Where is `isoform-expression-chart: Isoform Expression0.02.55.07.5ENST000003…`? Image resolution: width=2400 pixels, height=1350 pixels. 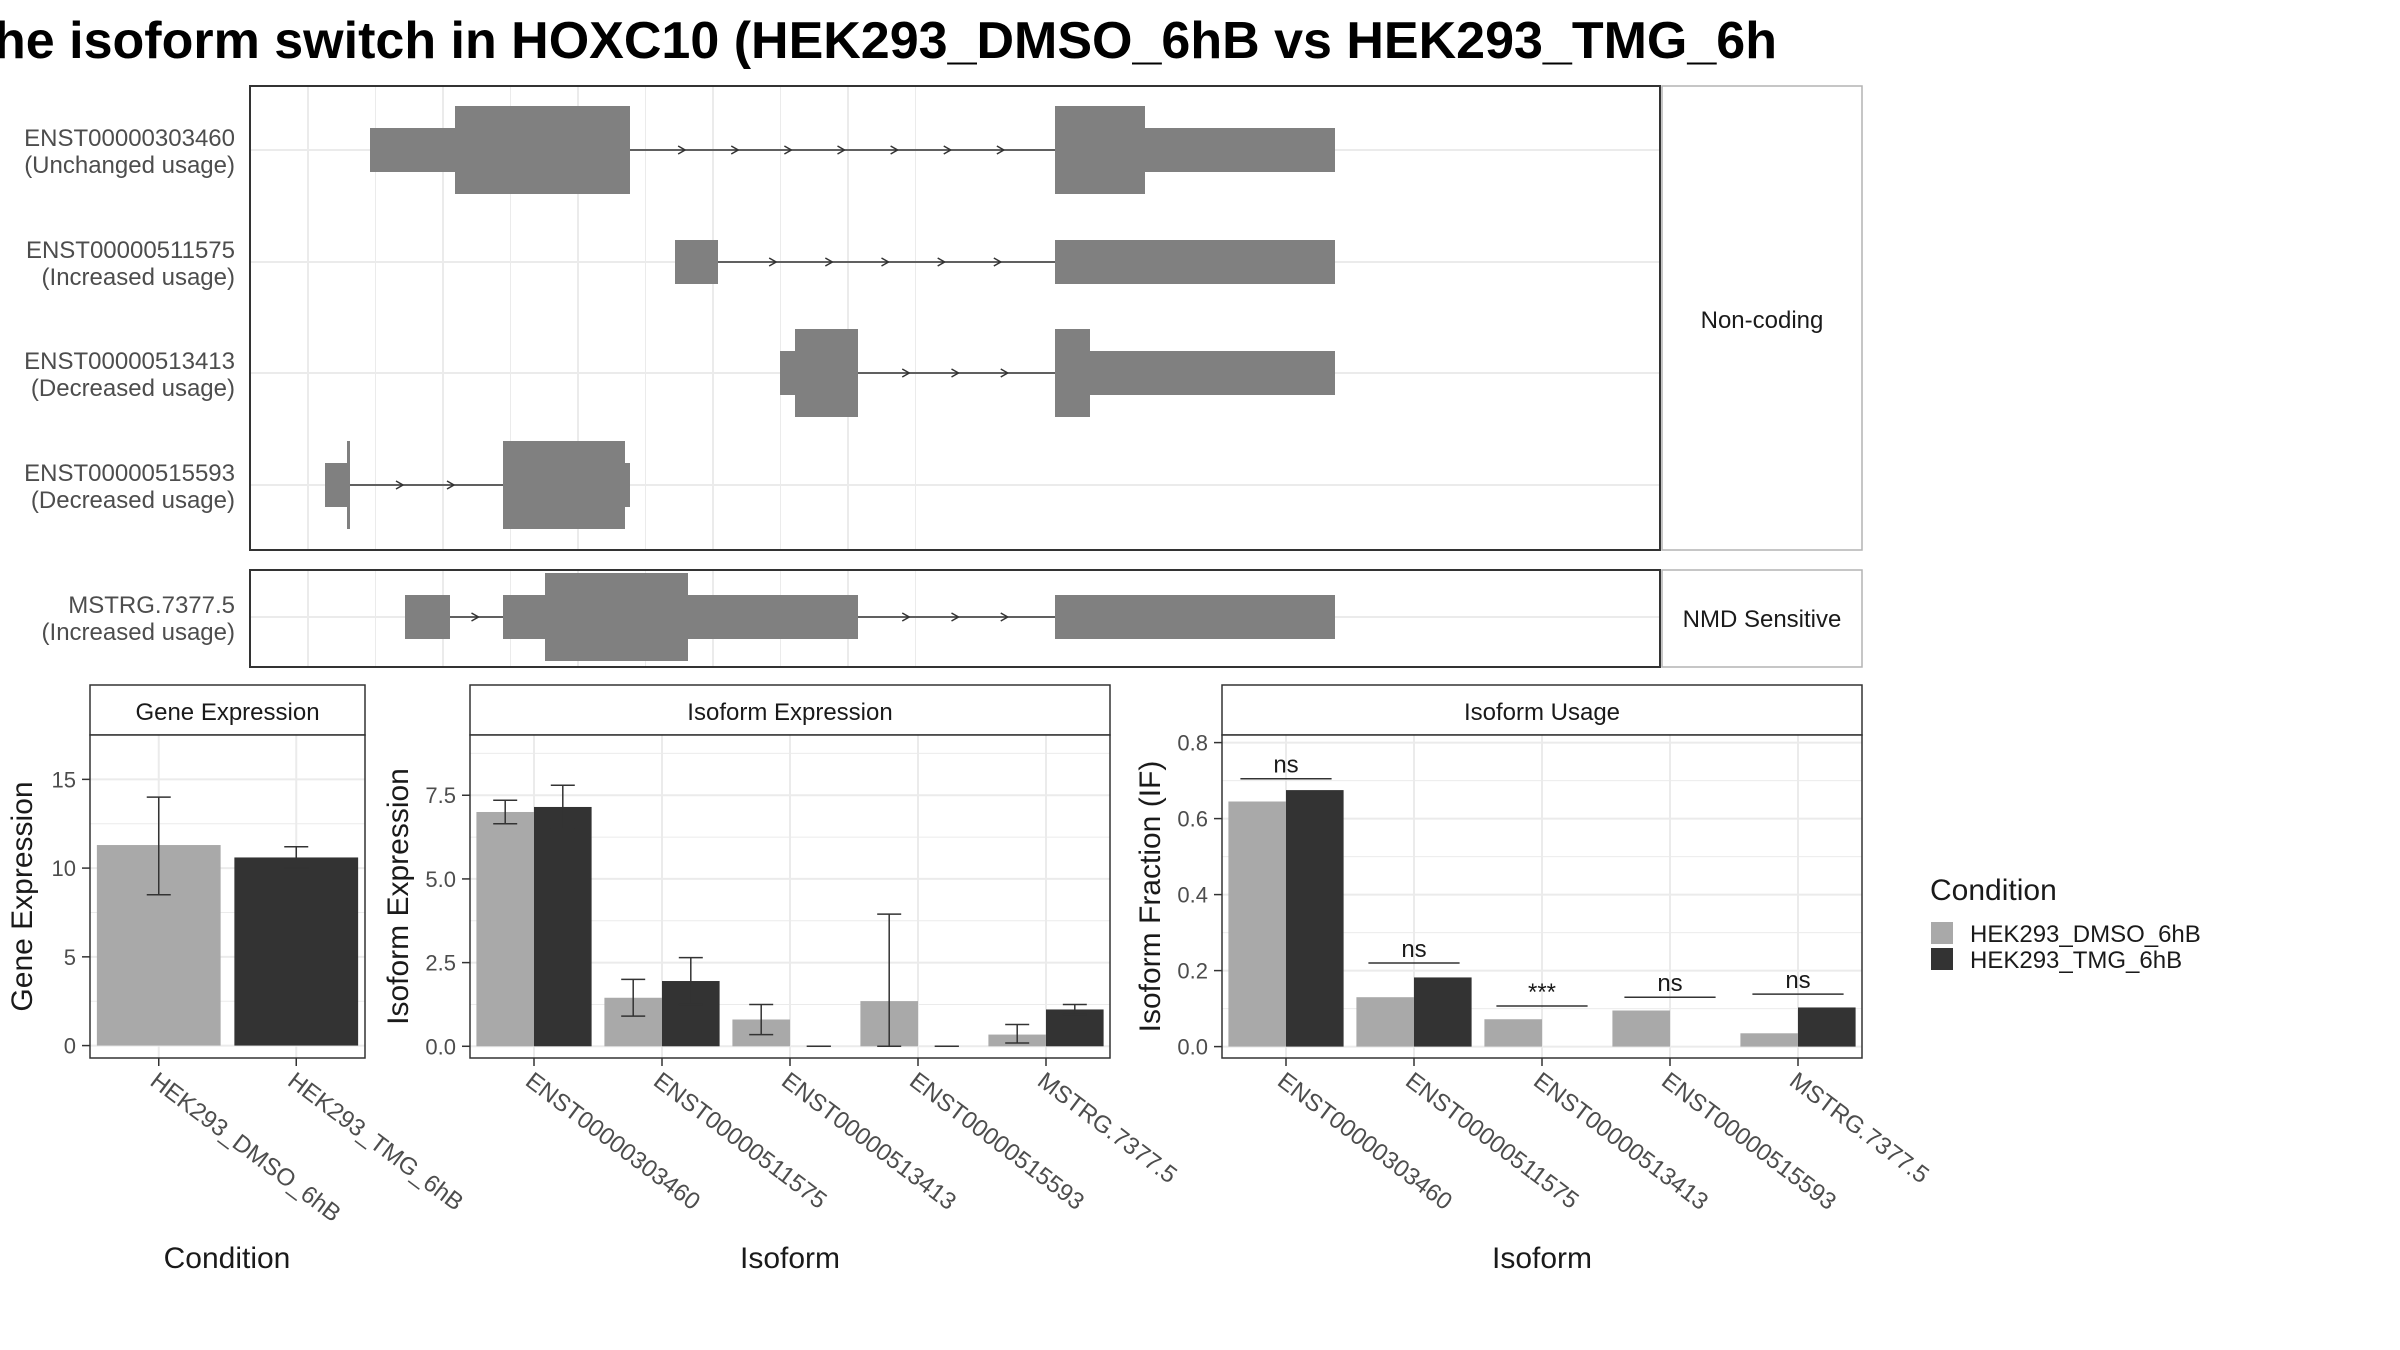 isoform-expression-chart: Isoform Expression0.02.55.07.5ENST000003… is located at coordinates (782, 979).